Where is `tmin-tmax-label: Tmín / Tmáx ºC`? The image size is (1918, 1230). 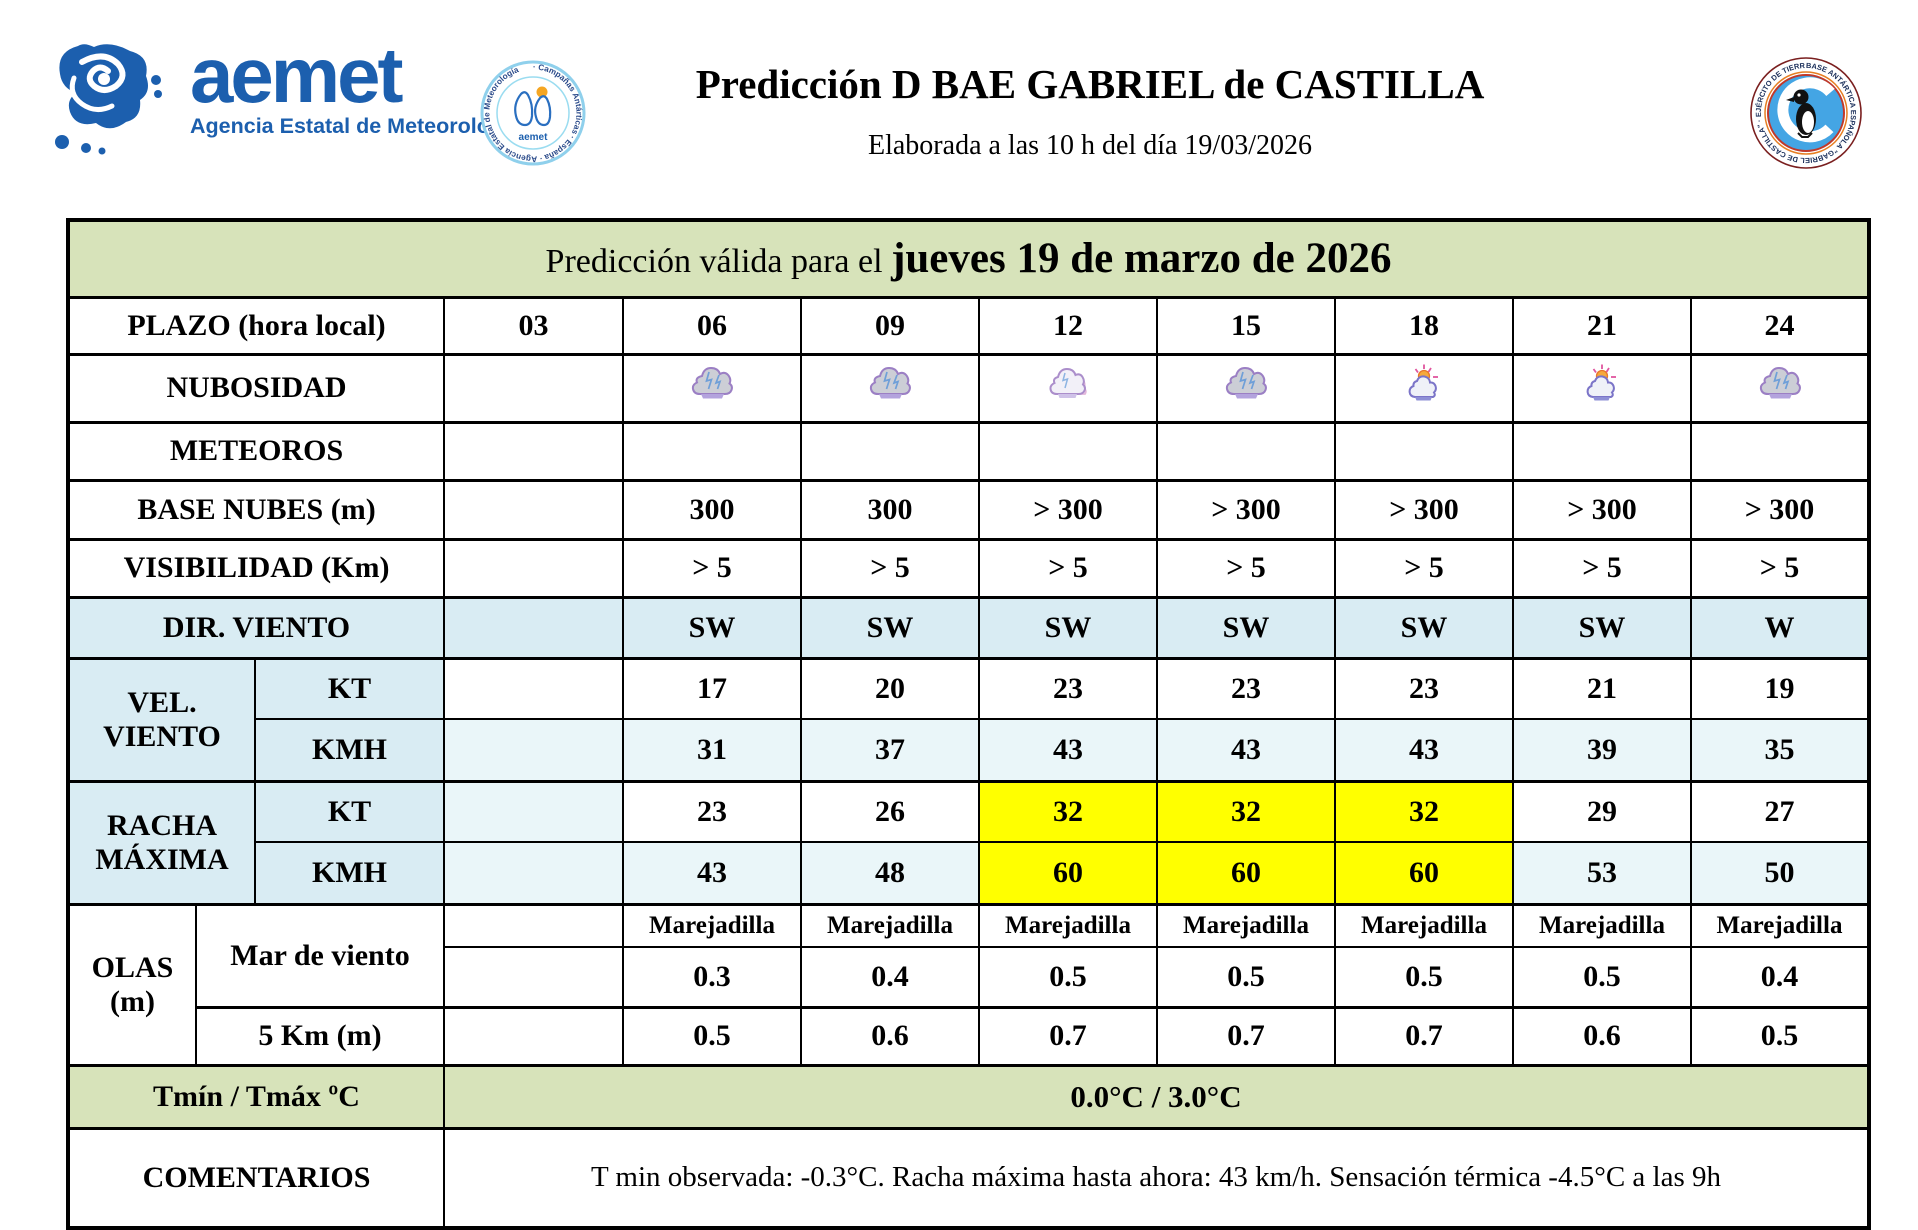 tmin-tmax-label: Tmín / Tmáx ºC is located at coordinates (256, 1096).